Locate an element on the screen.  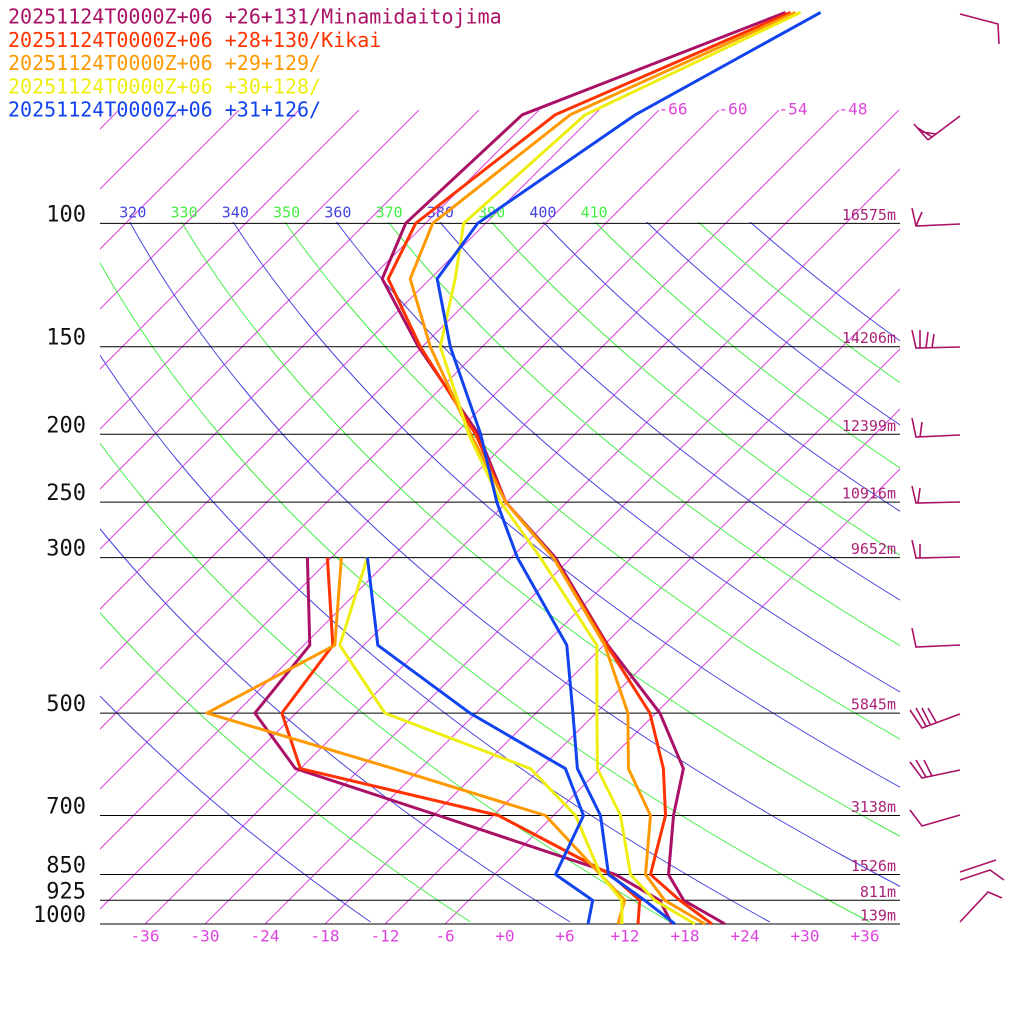
x-tick-label: +0 is located at coordinates (504, 936).